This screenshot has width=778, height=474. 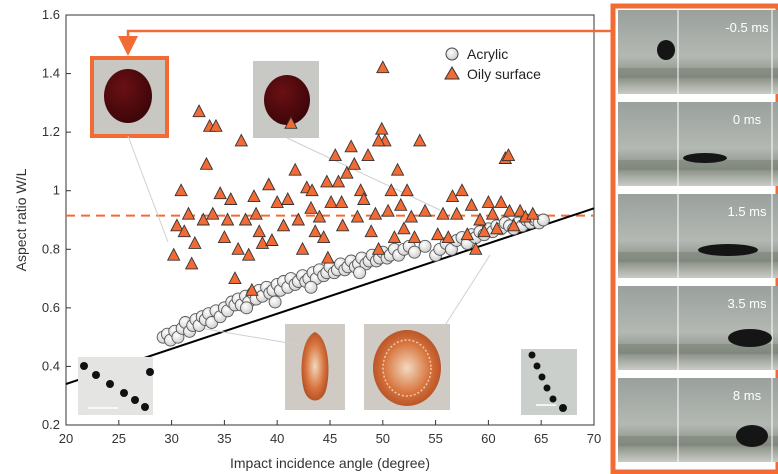 I want to click on frame-time-label: 0 ms, so click(x=747, y=119).